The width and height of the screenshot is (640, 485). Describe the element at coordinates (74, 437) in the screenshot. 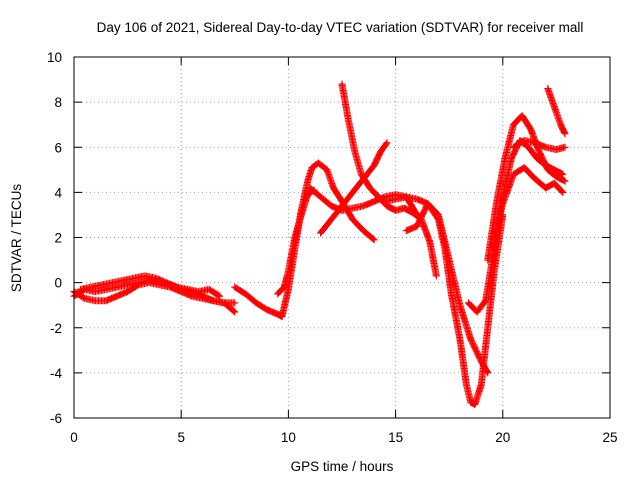

I see `x-tick-label: 0` at that location.